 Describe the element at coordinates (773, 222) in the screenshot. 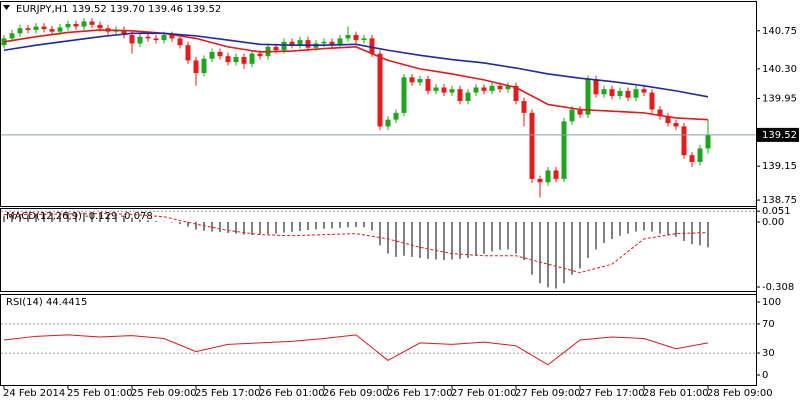

I see `y-tick-label: 0.00` at that location.